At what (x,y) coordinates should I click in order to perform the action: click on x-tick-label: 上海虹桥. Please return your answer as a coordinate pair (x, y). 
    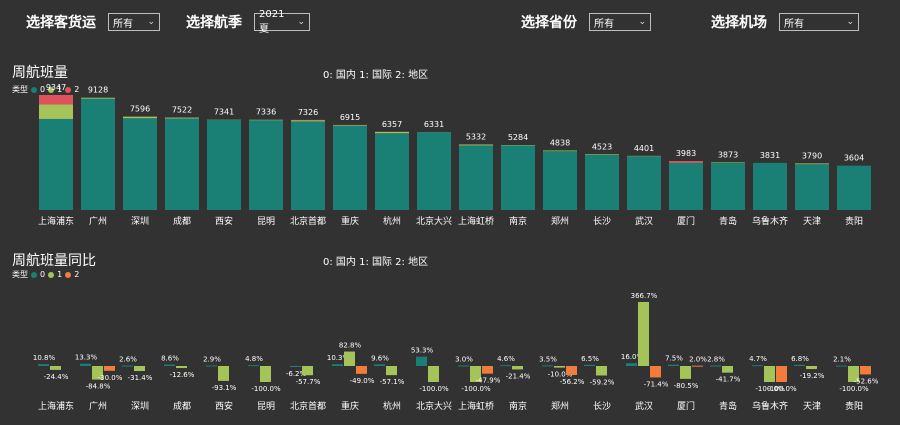
    Looking at the image, I should click on (476, 221).